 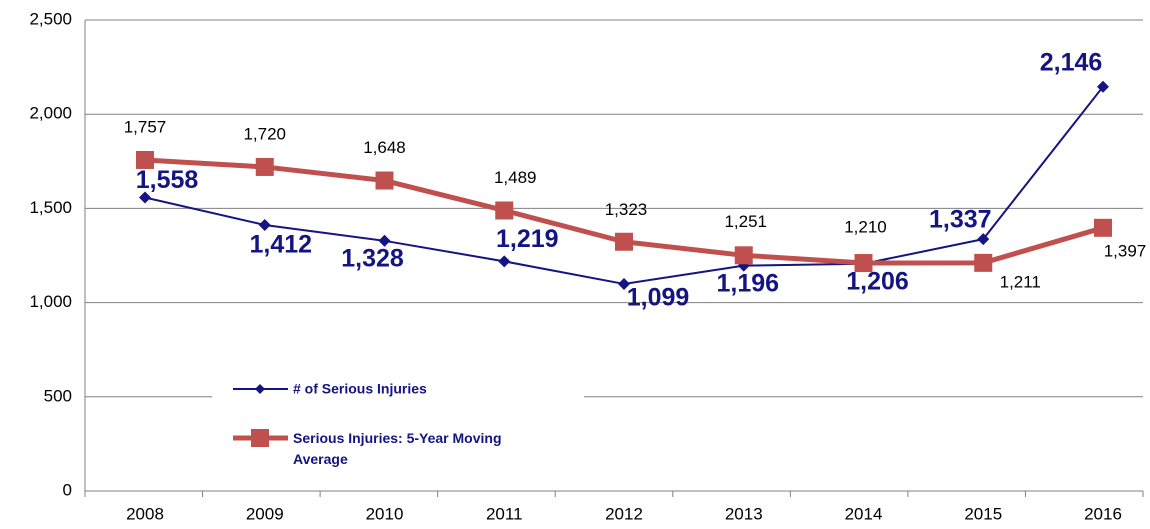 What do you see at coordinates (626, 209) in the screenshot?
I see `data-label: 1,323` at bounding box center [626, 209].